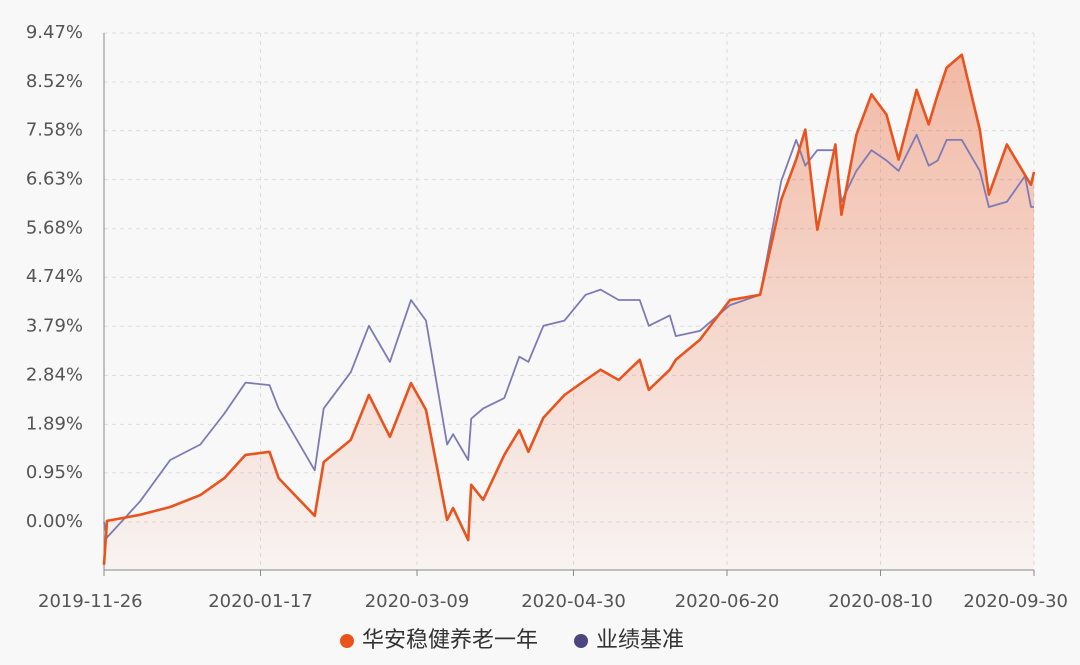  I want to click on x-tick-label: 2020-09-30, so click(1015, 601).